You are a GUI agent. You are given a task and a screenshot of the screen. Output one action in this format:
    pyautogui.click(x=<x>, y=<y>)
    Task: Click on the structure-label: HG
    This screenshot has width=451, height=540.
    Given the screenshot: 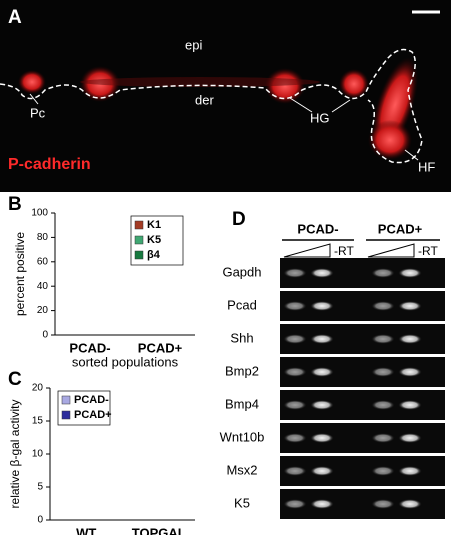 What is the action you would take?
    pyautogui.click(x=320, y=117)
    